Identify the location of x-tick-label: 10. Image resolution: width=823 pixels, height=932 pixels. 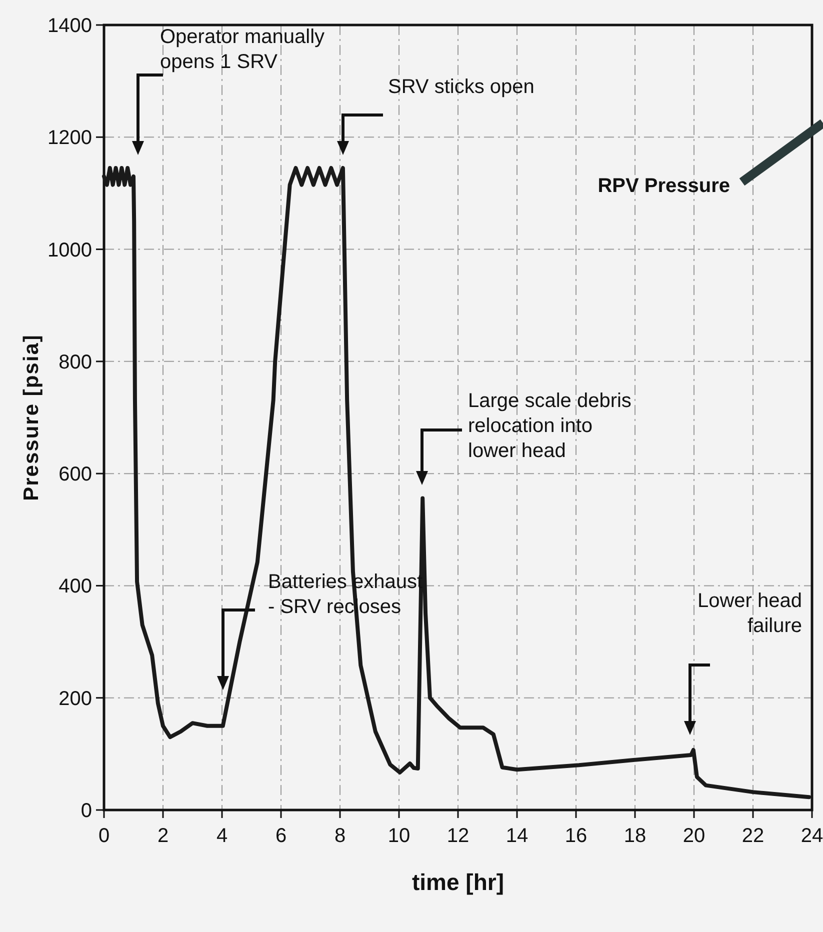
(399, 836).